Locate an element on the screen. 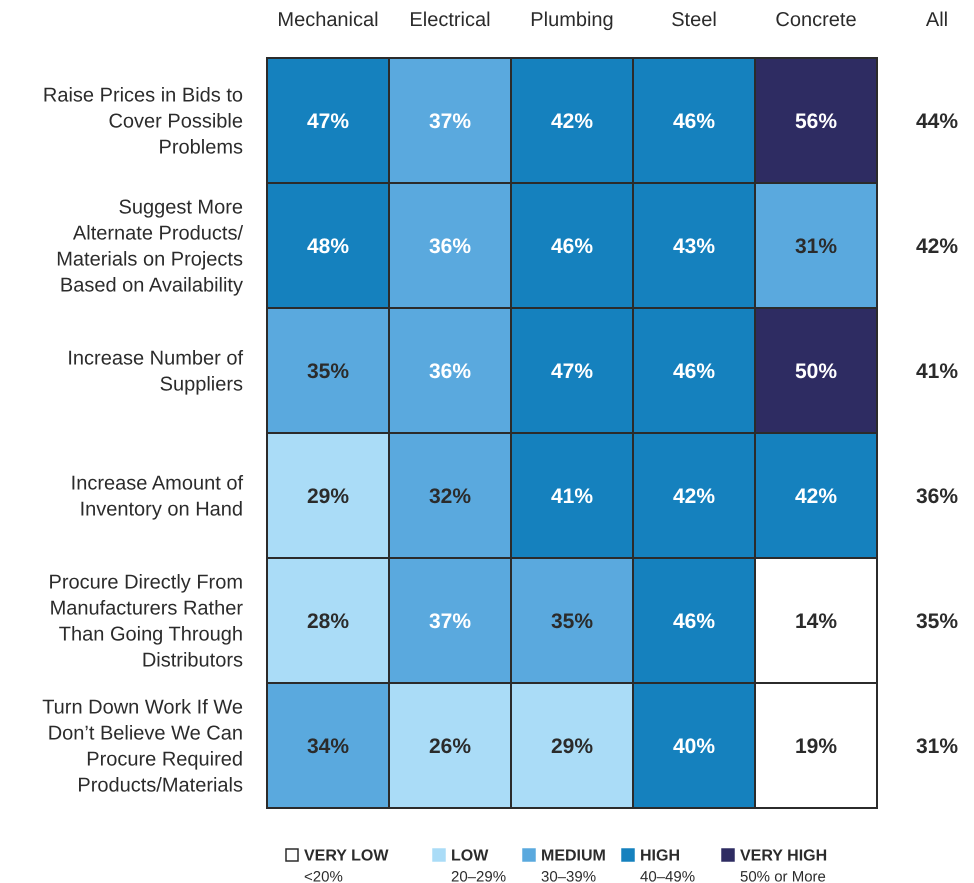 The width and height of the screenshot is (974, 883). data-label: 31% is located at coordinates (816, 246).